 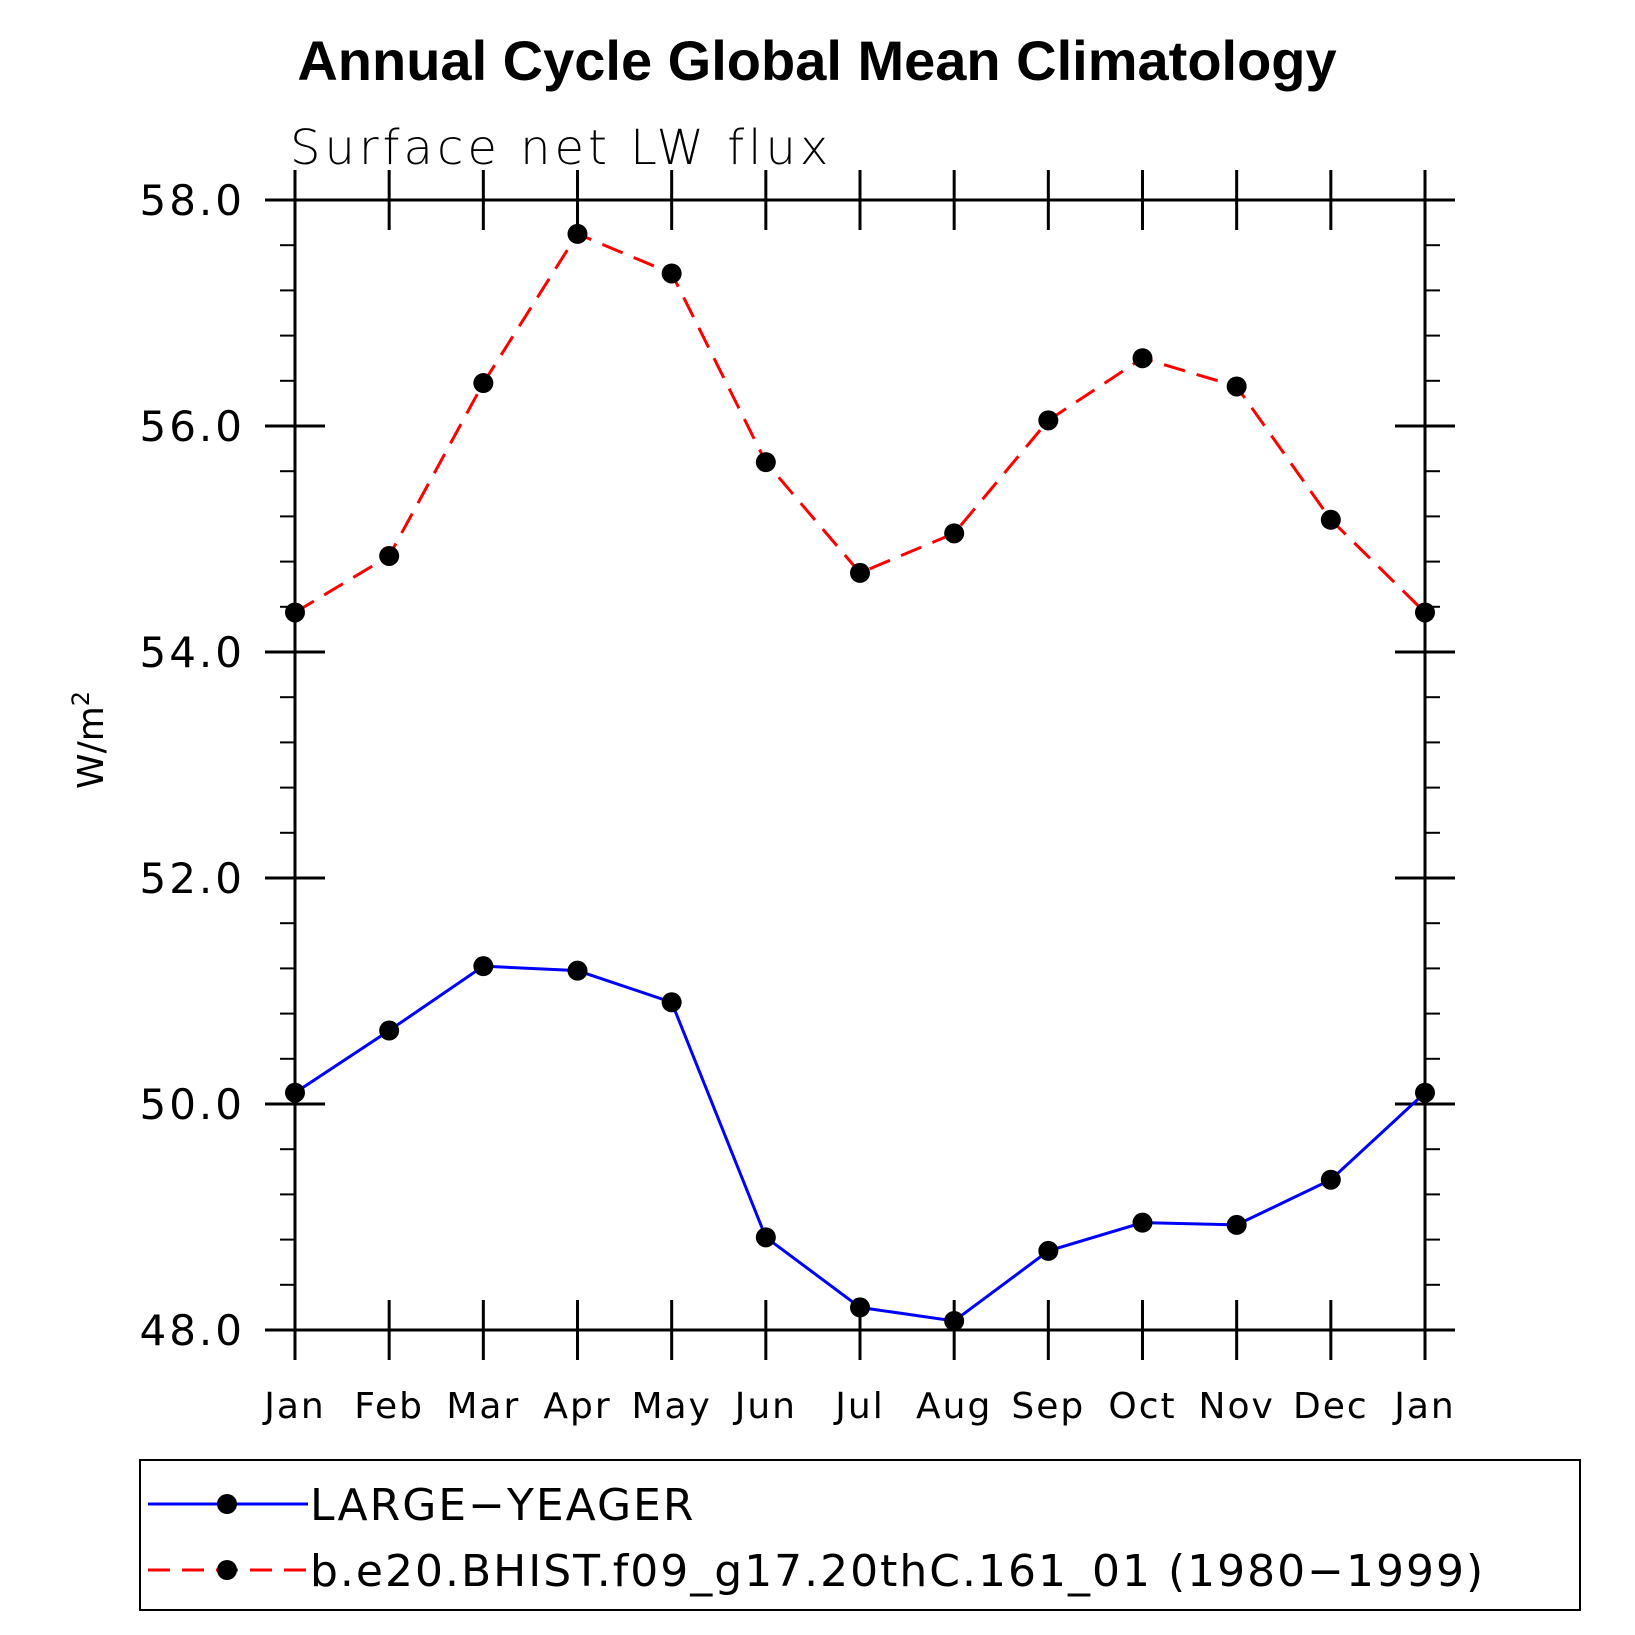 I want to click on x-tick-label: Mar, so click(x=483, y=1406).